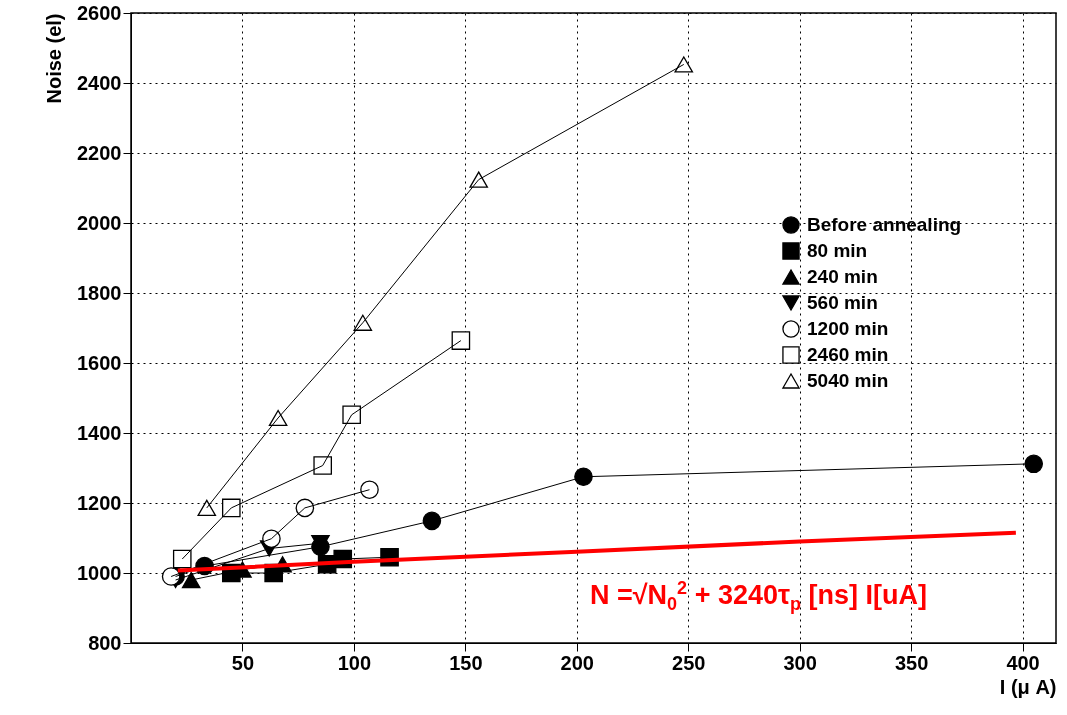 The width and height of the screenshot is (1067, 715). I want to click on y-tick-label: 1400, so click(99, 432).